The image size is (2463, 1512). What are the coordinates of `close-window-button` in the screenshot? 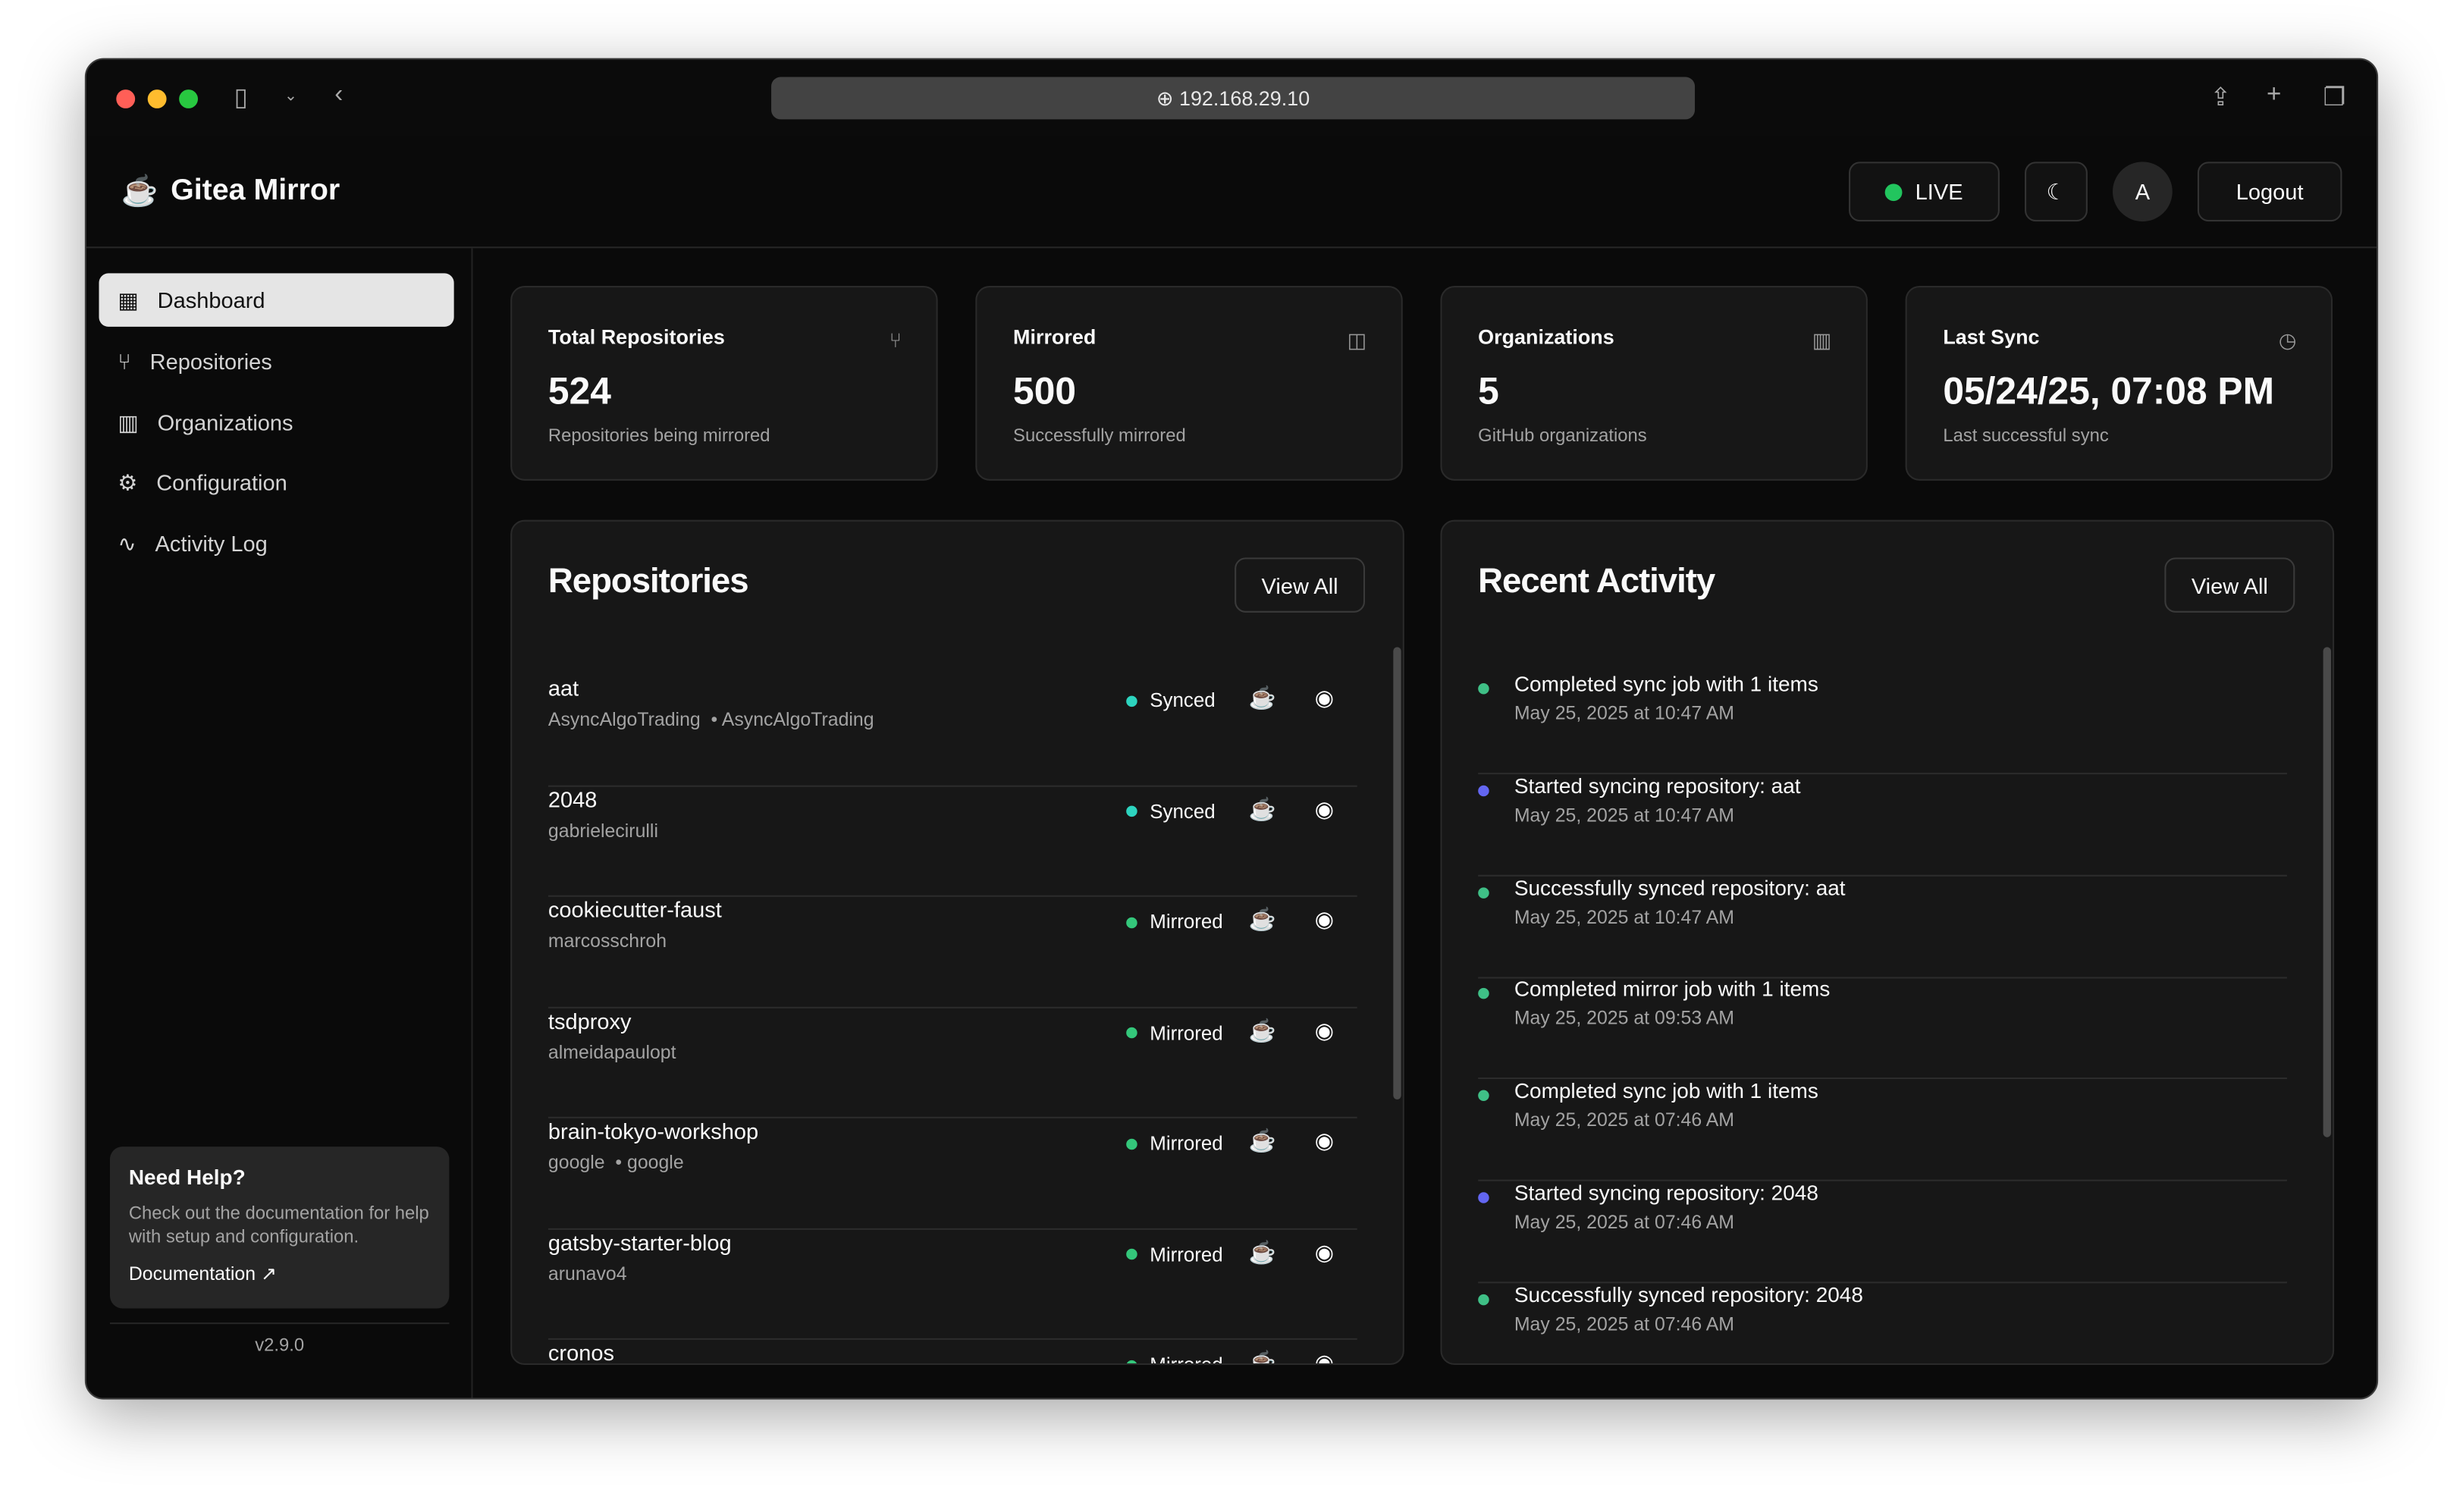 It's located at (126, 98).